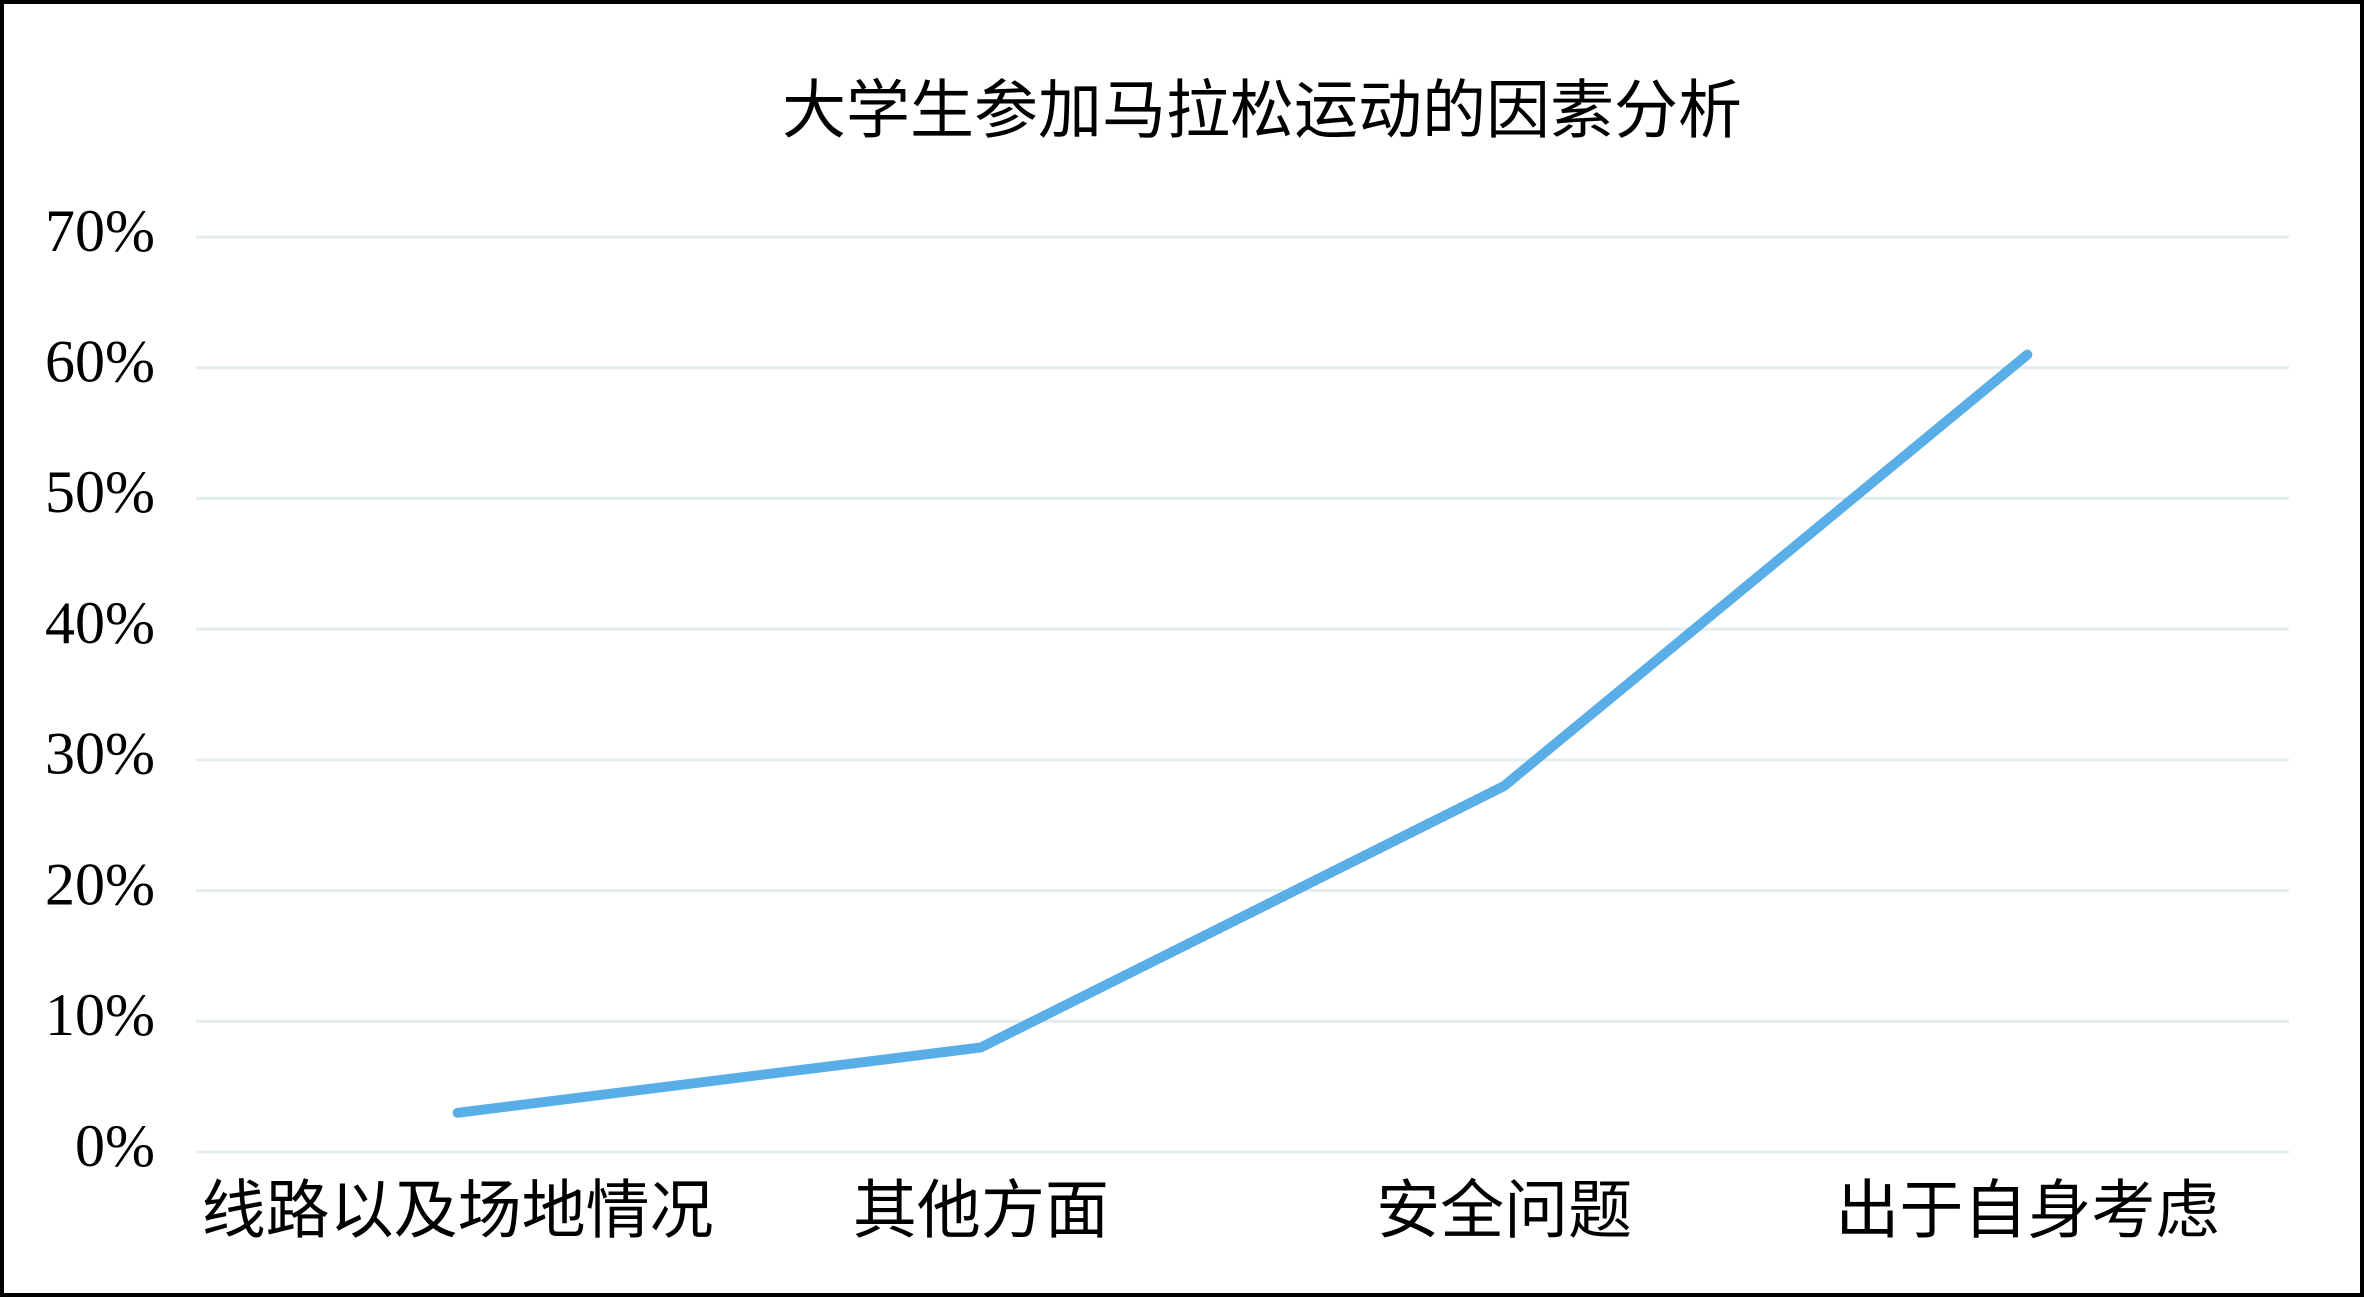  What do you see at coordinates (458, 1211) in the screenshot?
I see `x-tick-label: 线路以及场地情况` at bounding box center [458, 1211].